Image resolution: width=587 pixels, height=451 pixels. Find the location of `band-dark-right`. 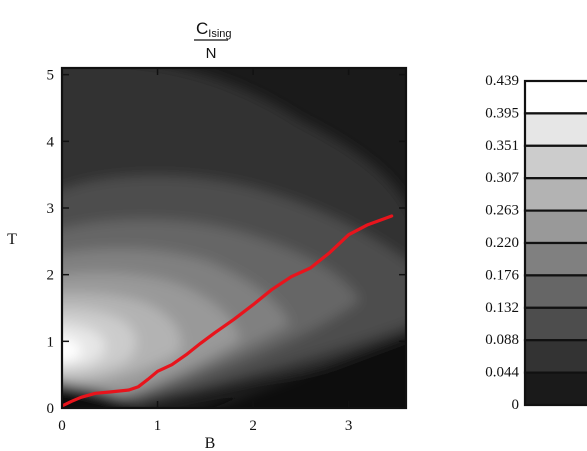

band-dark-right is located at coordinates (308, 371).